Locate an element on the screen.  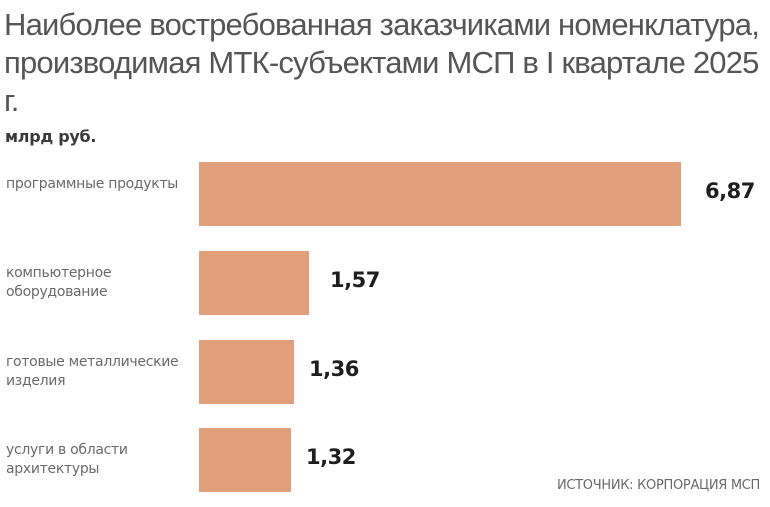
bar-row: готовые металлические изделия 1,36 is located at coordinates (385, 372).